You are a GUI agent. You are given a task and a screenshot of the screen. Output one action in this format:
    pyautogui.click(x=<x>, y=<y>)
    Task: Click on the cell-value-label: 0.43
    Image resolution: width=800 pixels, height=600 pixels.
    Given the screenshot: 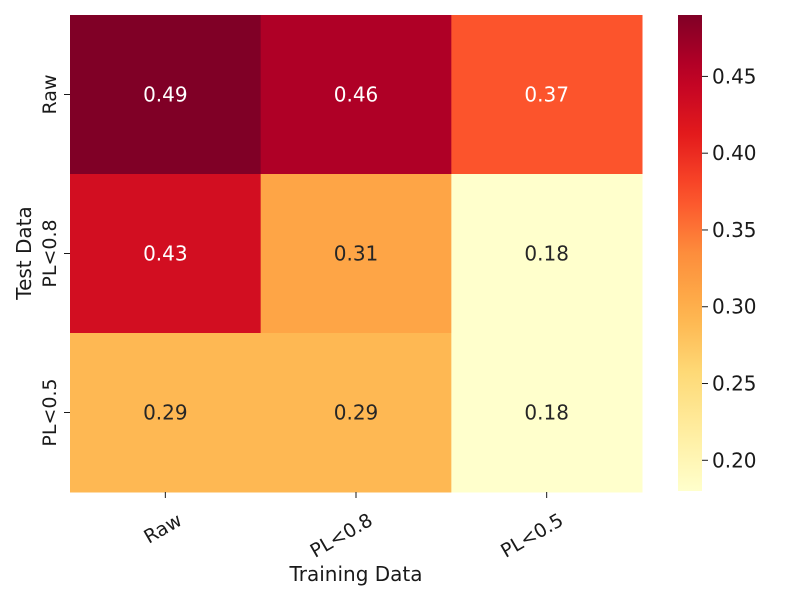 What is the action you would take?
    pyautogui.click(x=165, y=254)
    